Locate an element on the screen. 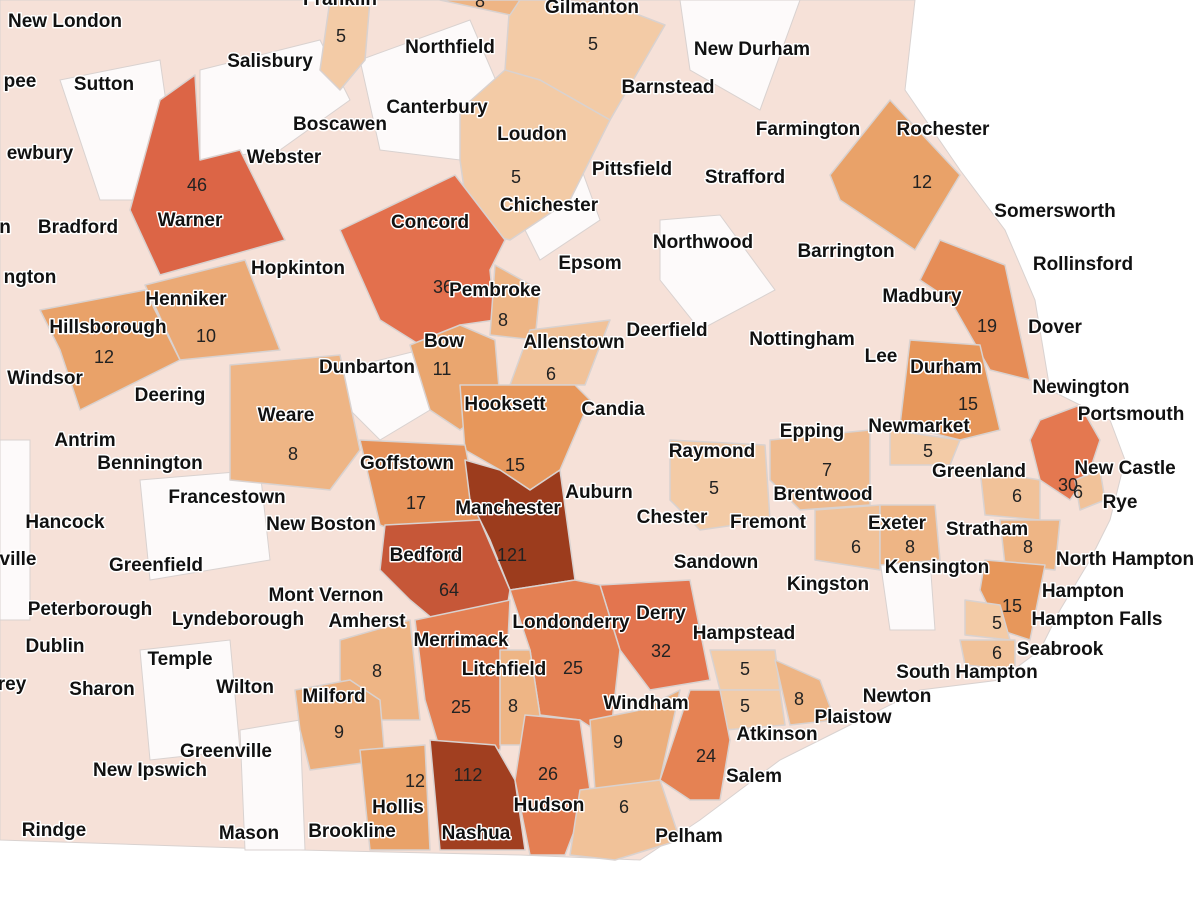 This screenshot has height=899, width=1199. town-label: Epsom is located at coordinates (589, 263).